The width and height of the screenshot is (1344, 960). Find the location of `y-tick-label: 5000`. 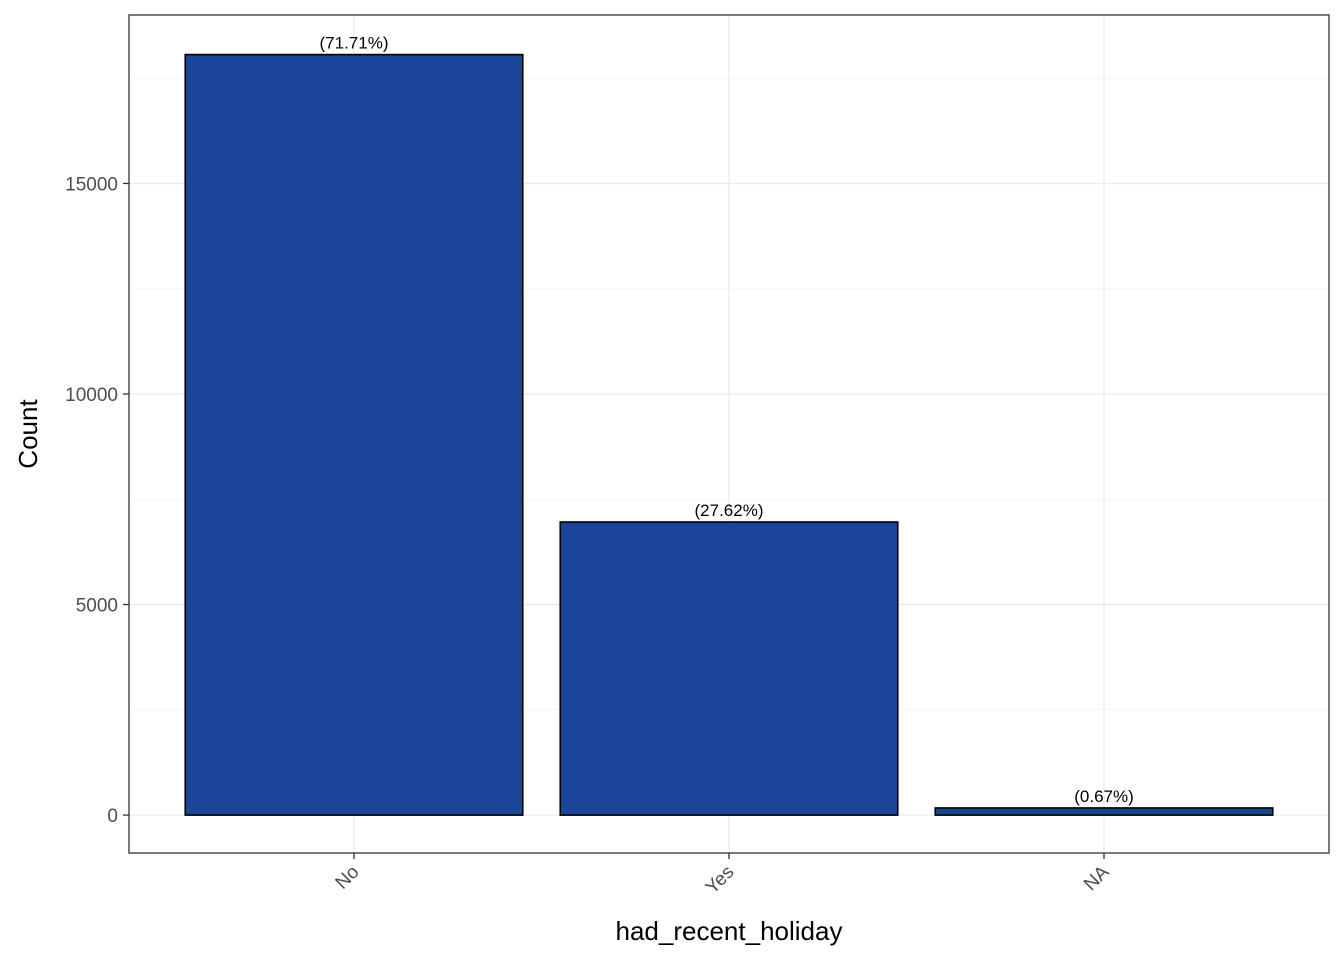

y-tick-label: 5000 is located at coordinates (97, 606).